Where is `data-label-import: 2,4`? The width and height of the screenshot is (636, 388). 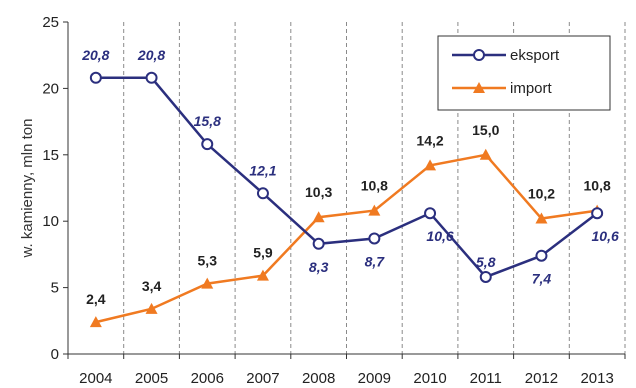 data-label-import: 2,4 is located at coordinates (96, 299).